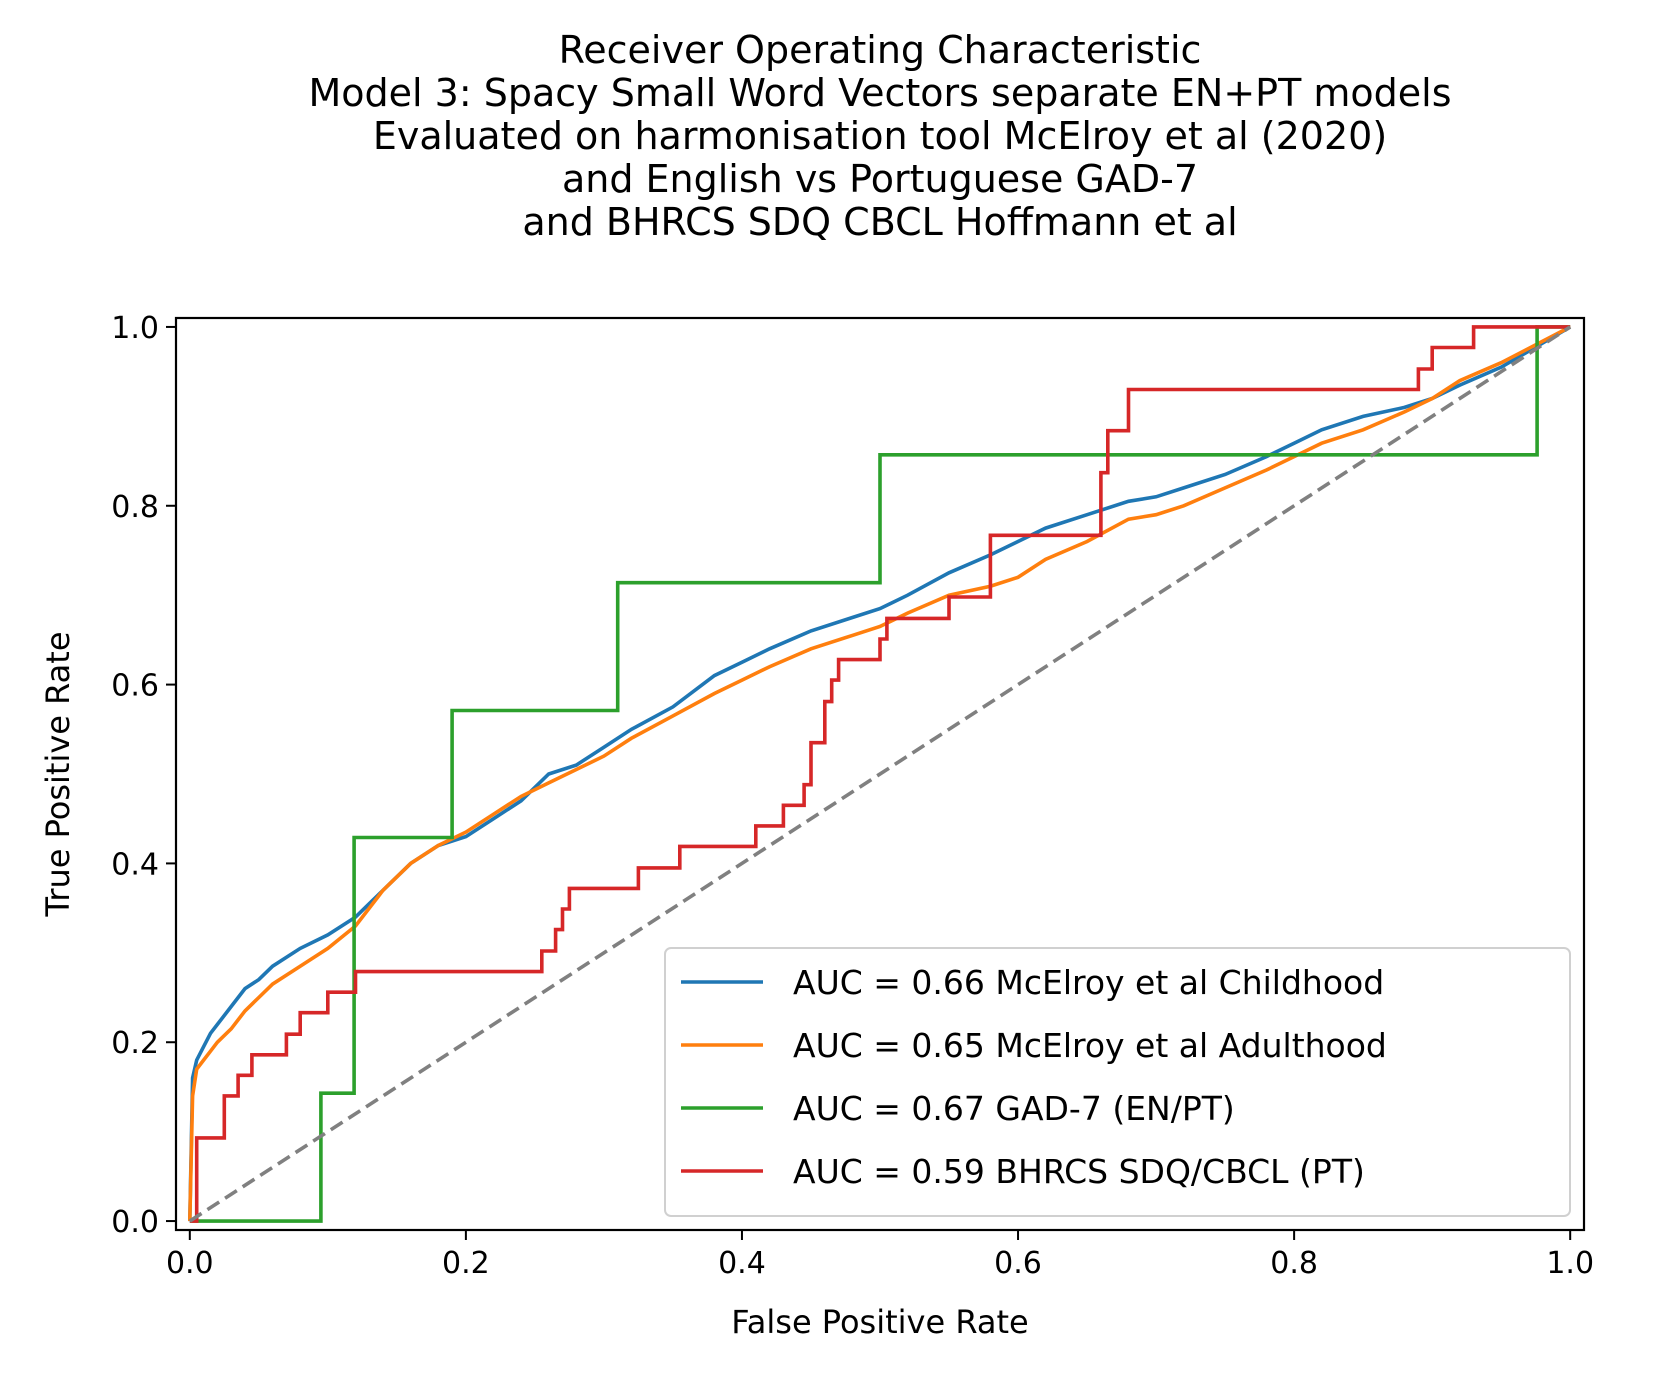 The image size is (1664, 1381). What do you see at coordinates (143, 775) in the screenshot?
I see `y-axis: 0.0 0.2 0.4 0.6 0.8 1.0` at bounding box center [143, 775].